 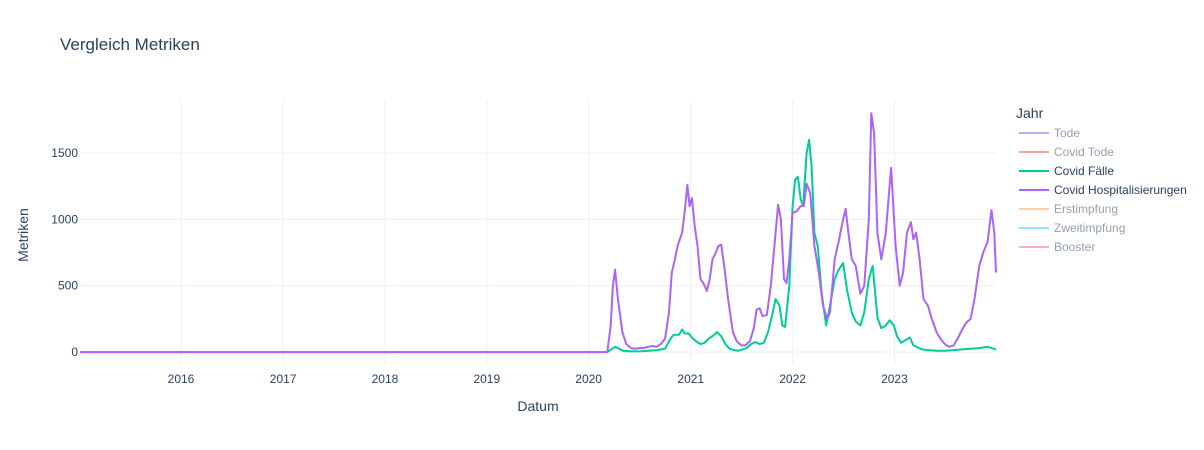 I want to click on legend-item-zweitimpfung: Zweitimpfung, so click(x=1072, y=228).